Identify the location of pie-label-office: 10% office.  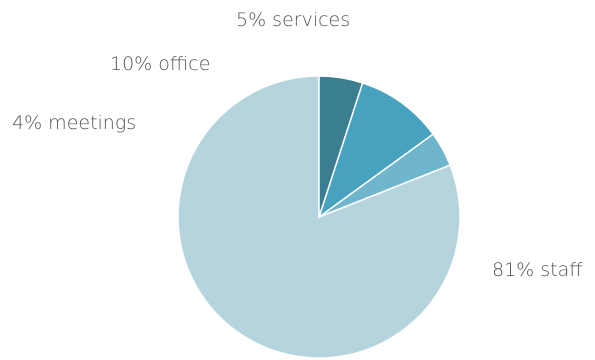
(160, 64).